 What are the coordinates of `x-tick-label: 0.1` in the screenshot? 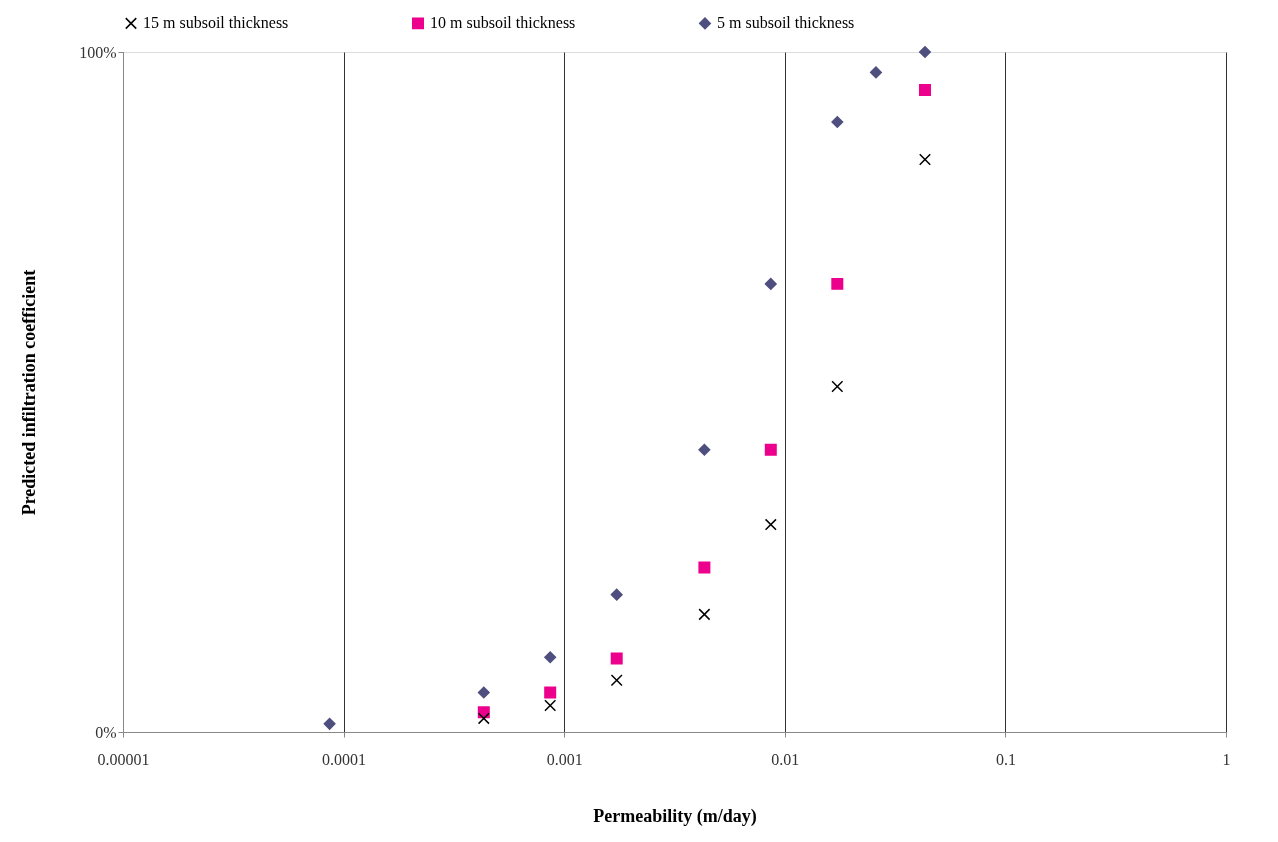 It's located at (1005, 759).